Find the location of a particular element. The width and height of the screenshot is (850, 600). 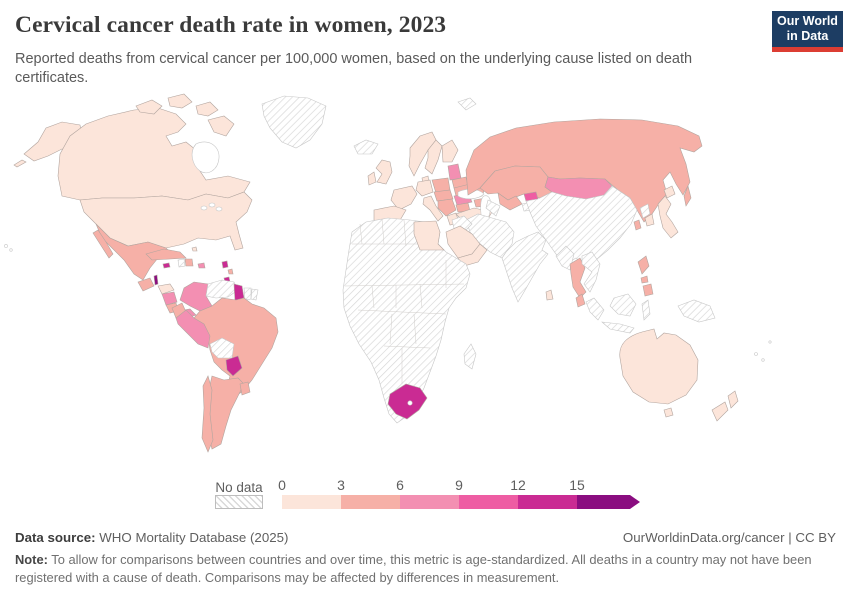

region-myanmar is located at coordinates (565, 258).